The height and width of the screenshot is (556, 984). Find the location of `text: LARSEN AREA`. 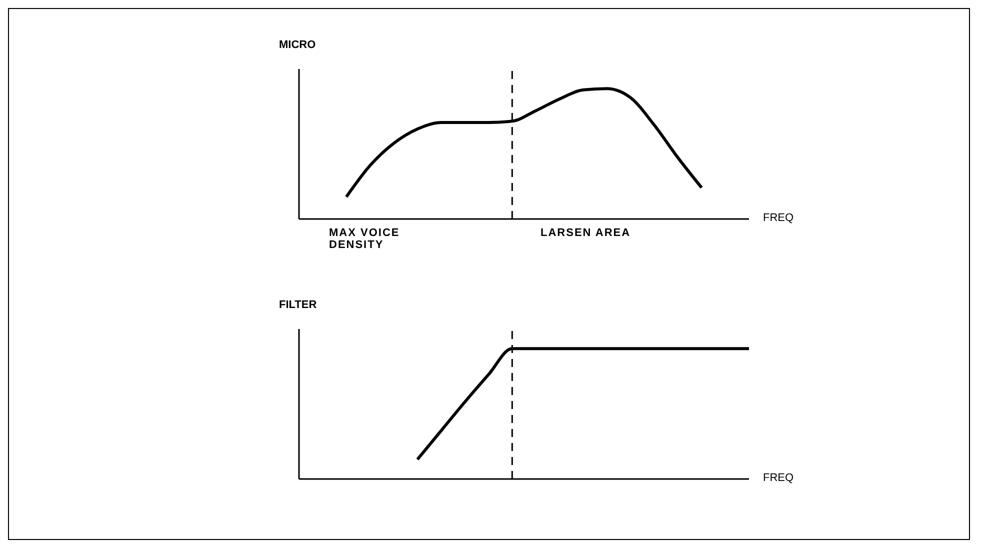

text: LARSEN AREA is located at coordinates (586, 233).